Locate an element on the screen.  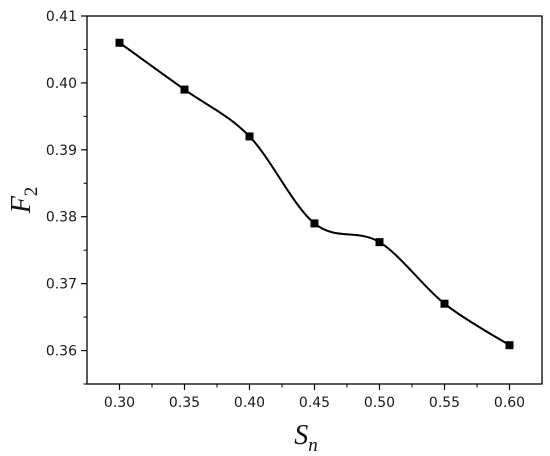
y-axis-label-sub: 2 is located at coordinates (31, 192).